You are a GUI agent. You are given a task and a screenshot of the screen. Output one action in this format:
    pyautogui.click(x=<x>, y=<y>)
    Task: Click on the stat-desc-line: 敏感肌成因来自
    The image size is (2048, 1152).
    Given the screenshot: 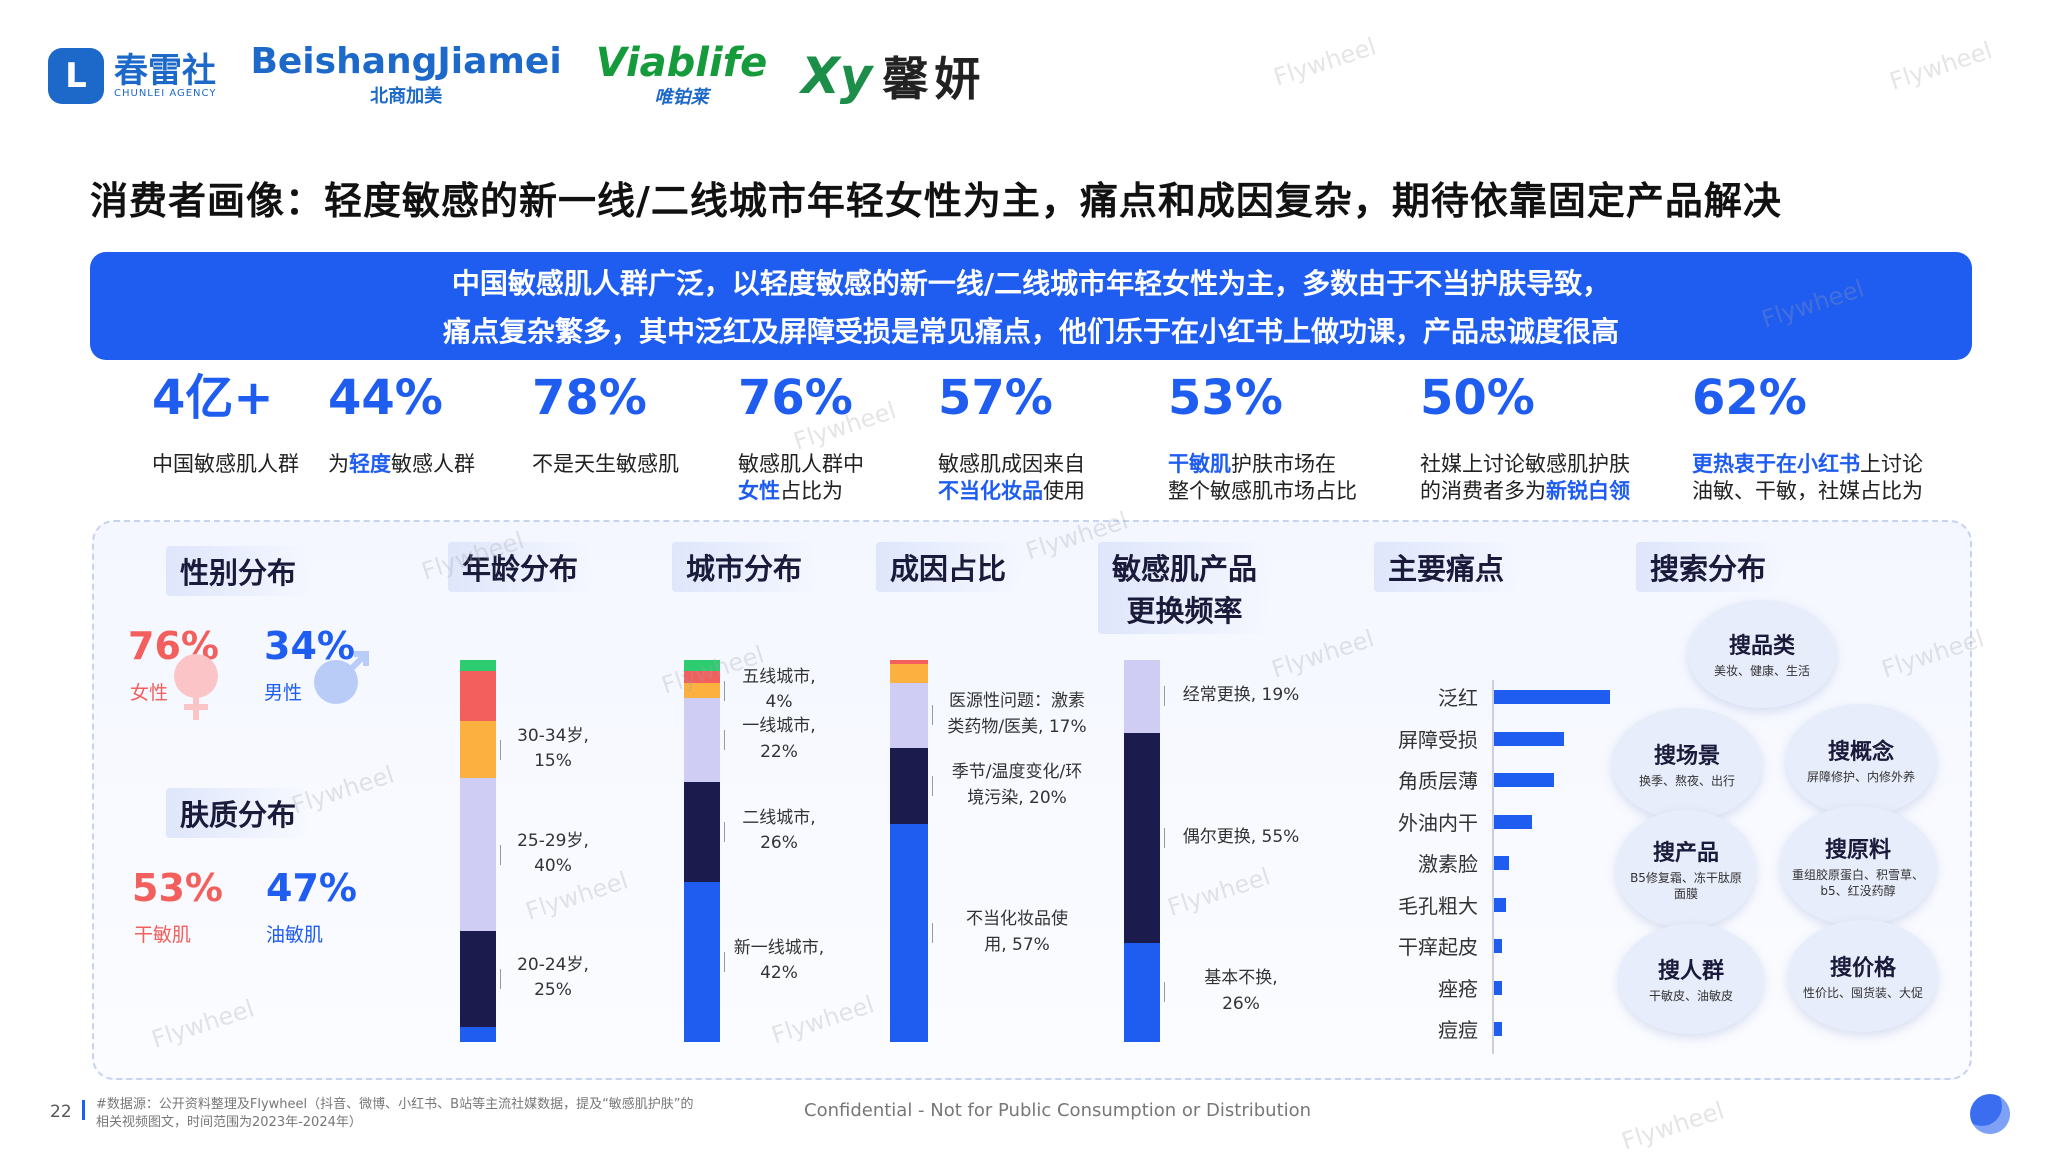 What is the action you would take?
    pyautogui.click(x=1011, y=463)
    